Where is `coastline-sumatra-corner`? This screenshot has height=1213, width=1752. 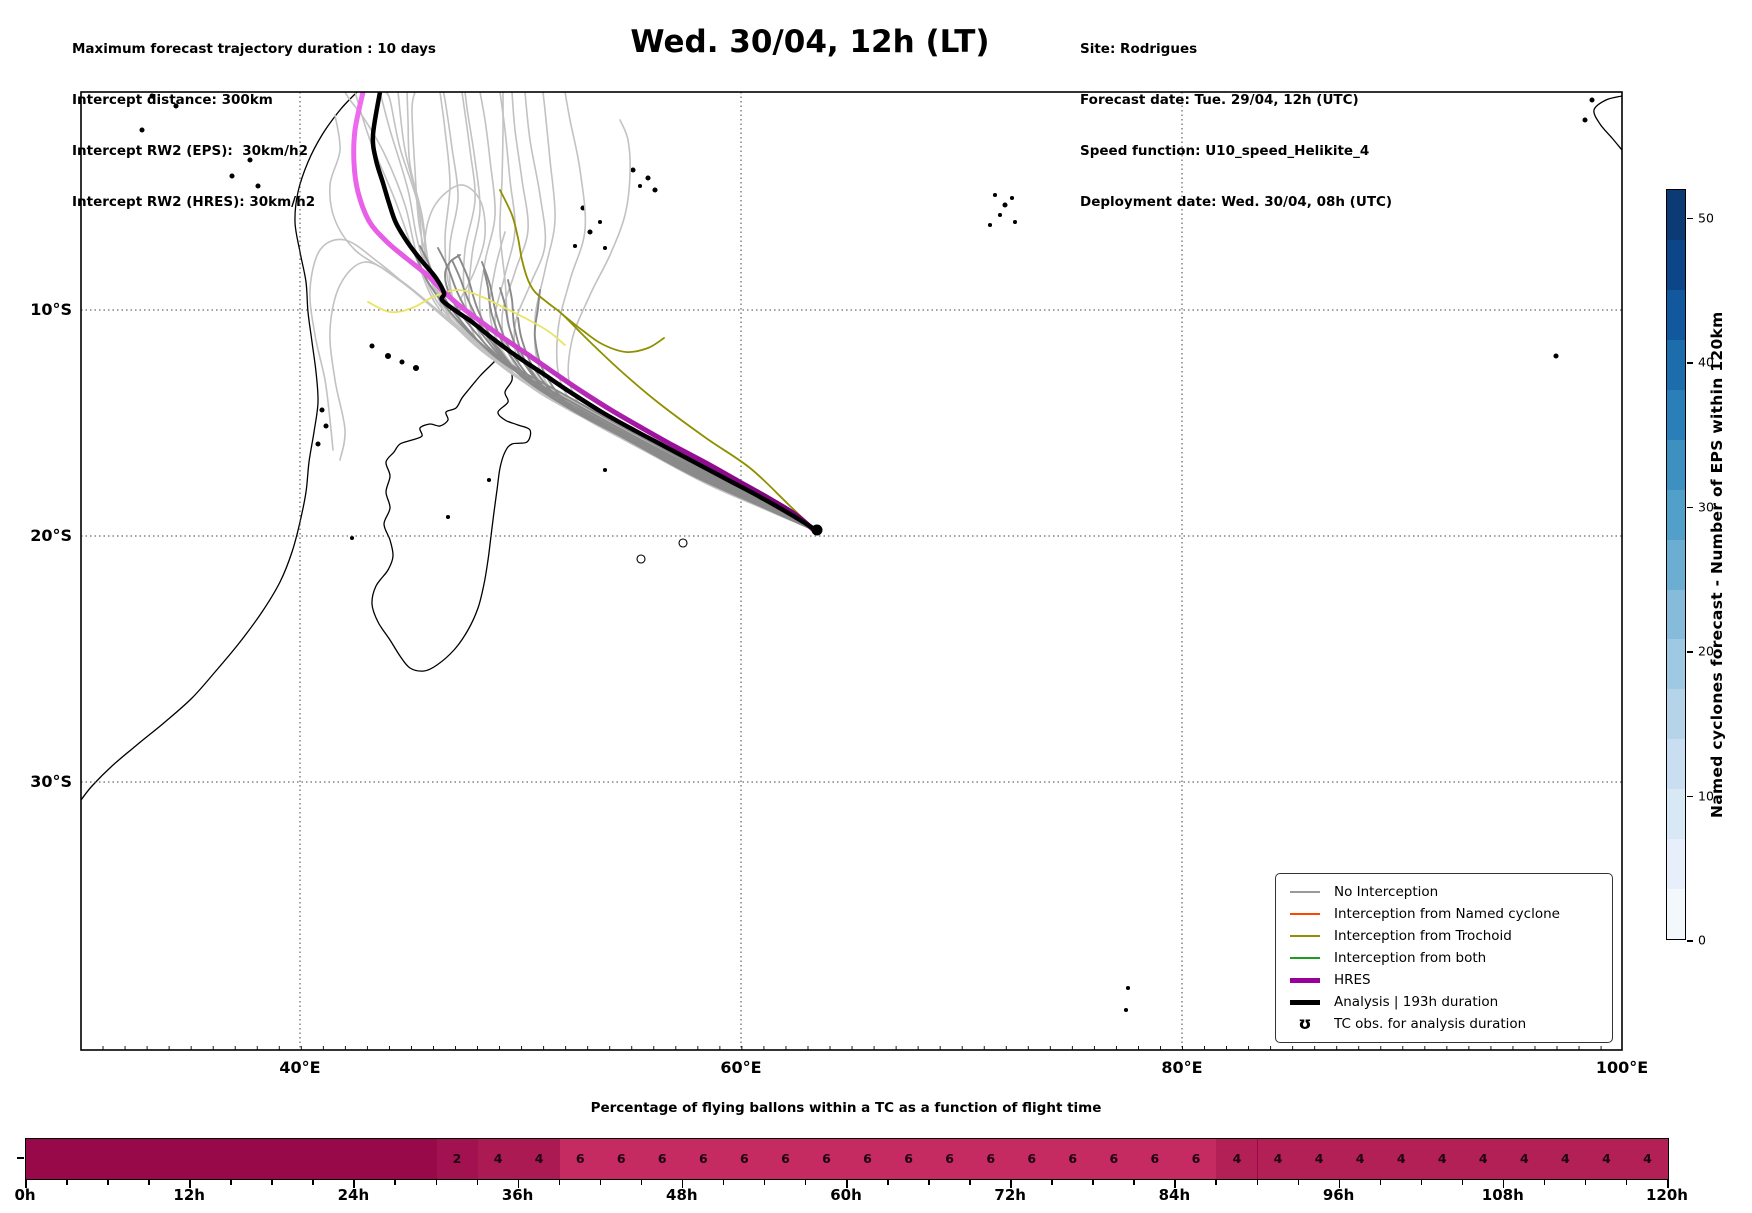 coastline-sumatra-corner is located at coordinates (1607, 123).